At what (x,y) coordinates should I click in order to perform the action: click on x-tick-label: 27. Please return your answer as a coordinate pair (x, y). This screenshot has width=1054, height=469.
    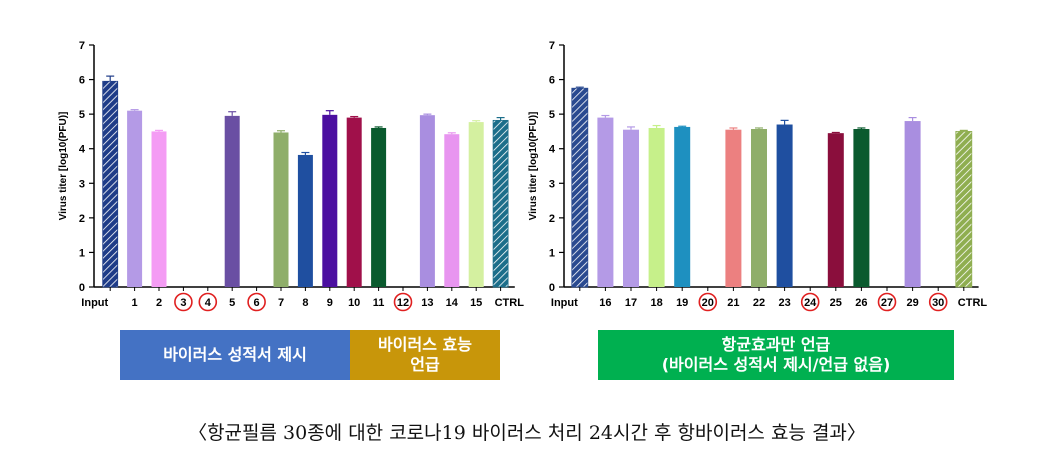
    Looking at the image, I should click on (887, 303).